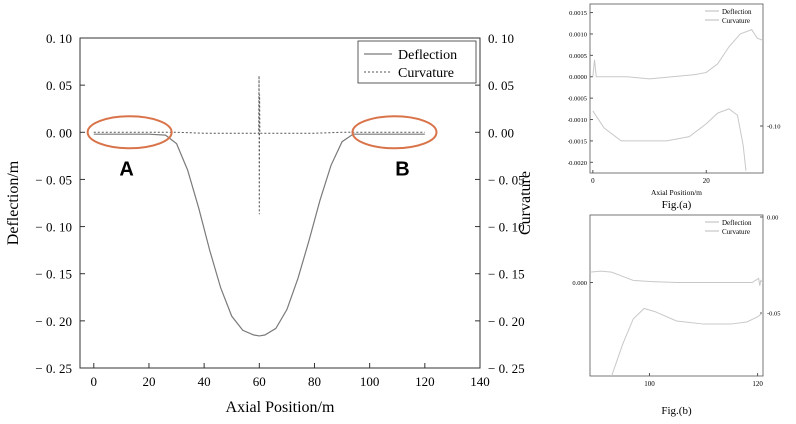 The width and height of the screenshot is (796, 424). Describe the element at coordinates (774, 127) in the screenshot. I see `inset-y-right-tick-label: -0.10` at that location.